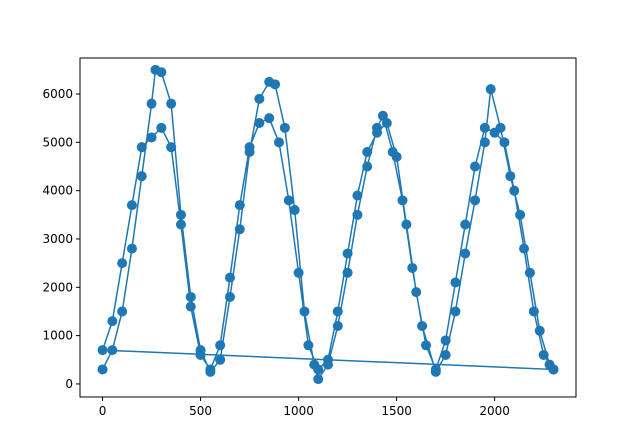 The width and height of the screenshot is (640, 447). What do you see at coordinates (57, 191) in the screenshot?
I see `y-tick-label: 4000` at bounding box center [57, 191].